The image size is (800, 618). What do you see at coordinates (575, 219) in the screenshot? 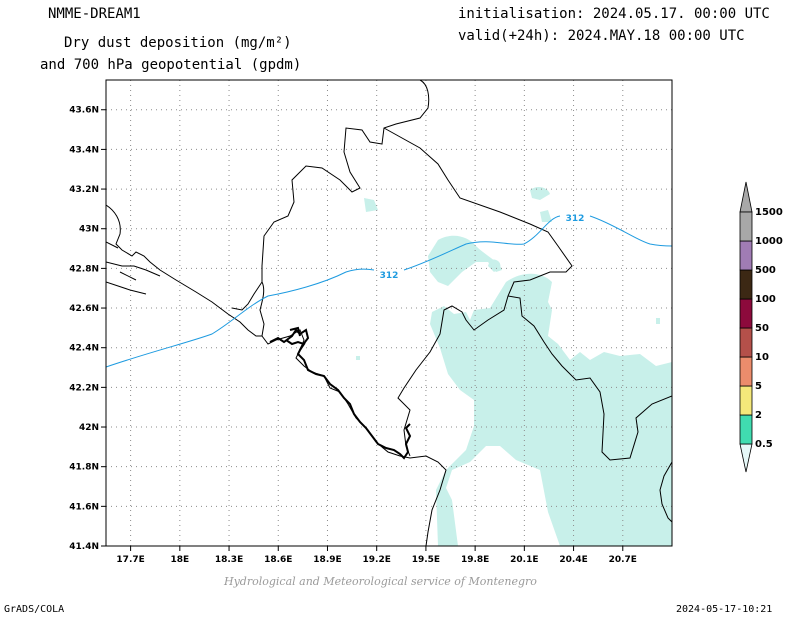
I see `contour-label-2: 312` at bounding box center [575, 219].